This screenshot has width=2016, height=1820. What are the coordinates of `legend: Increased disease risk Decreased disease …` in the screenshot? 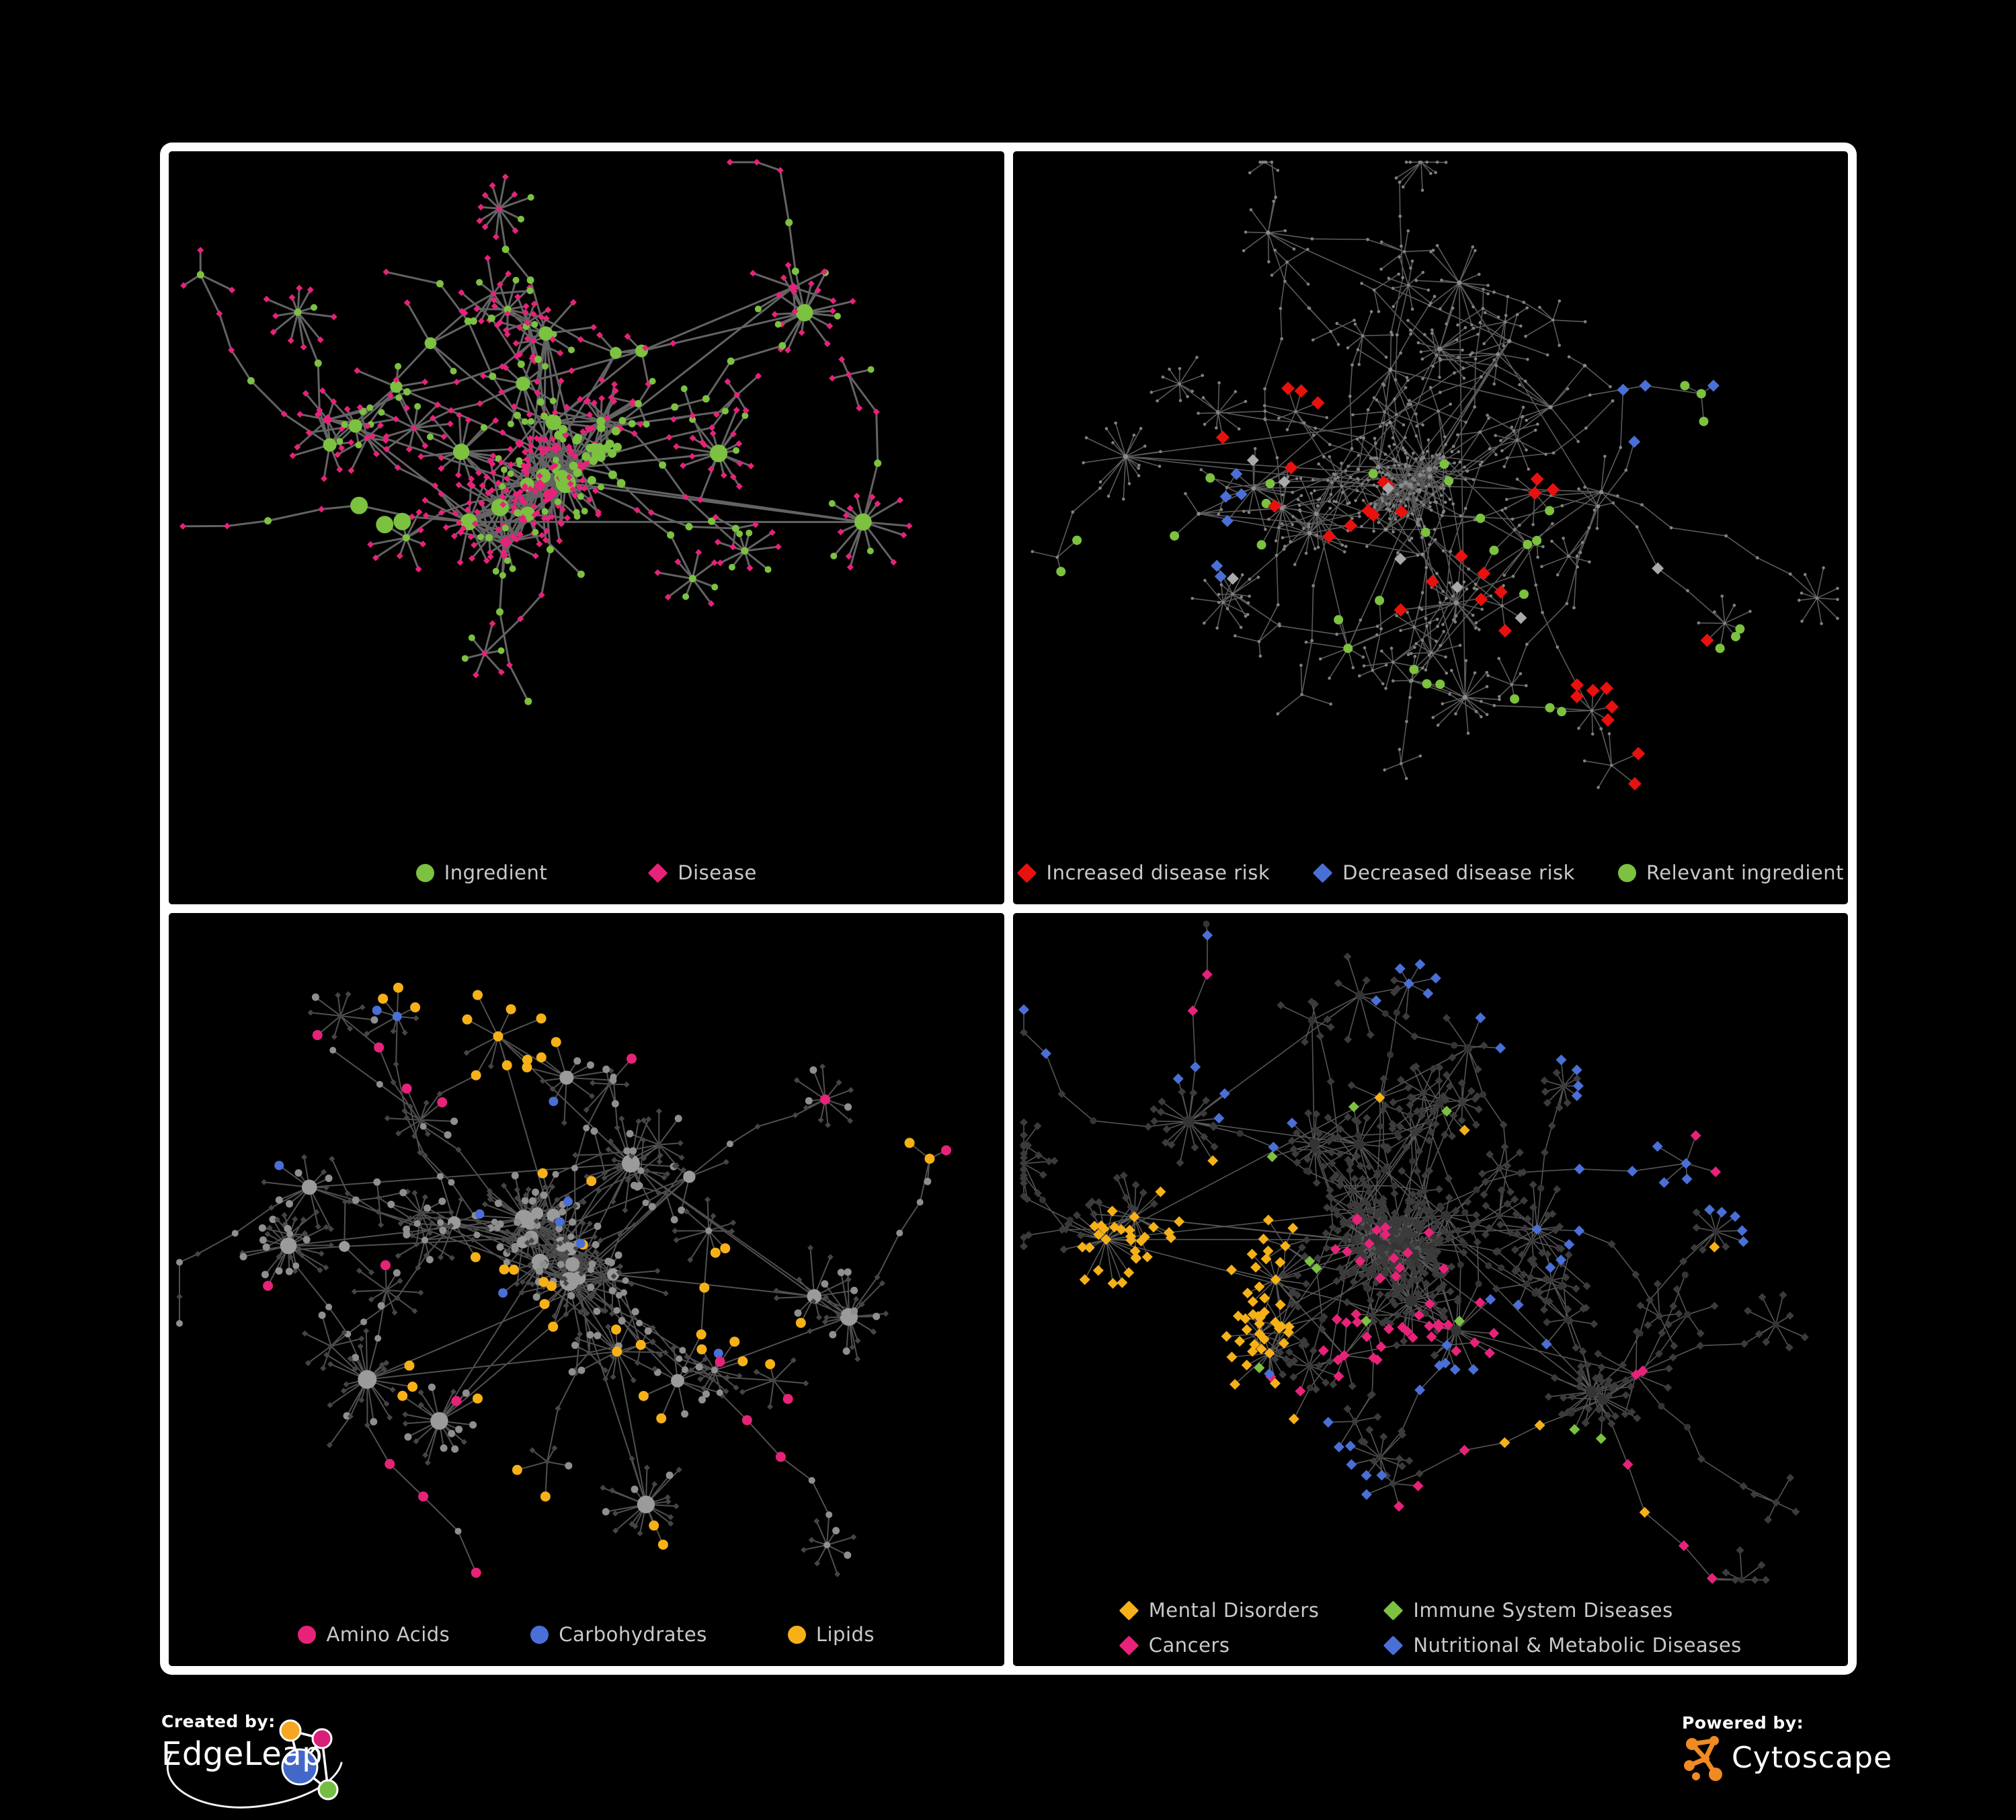 It's located at (1431, 872).